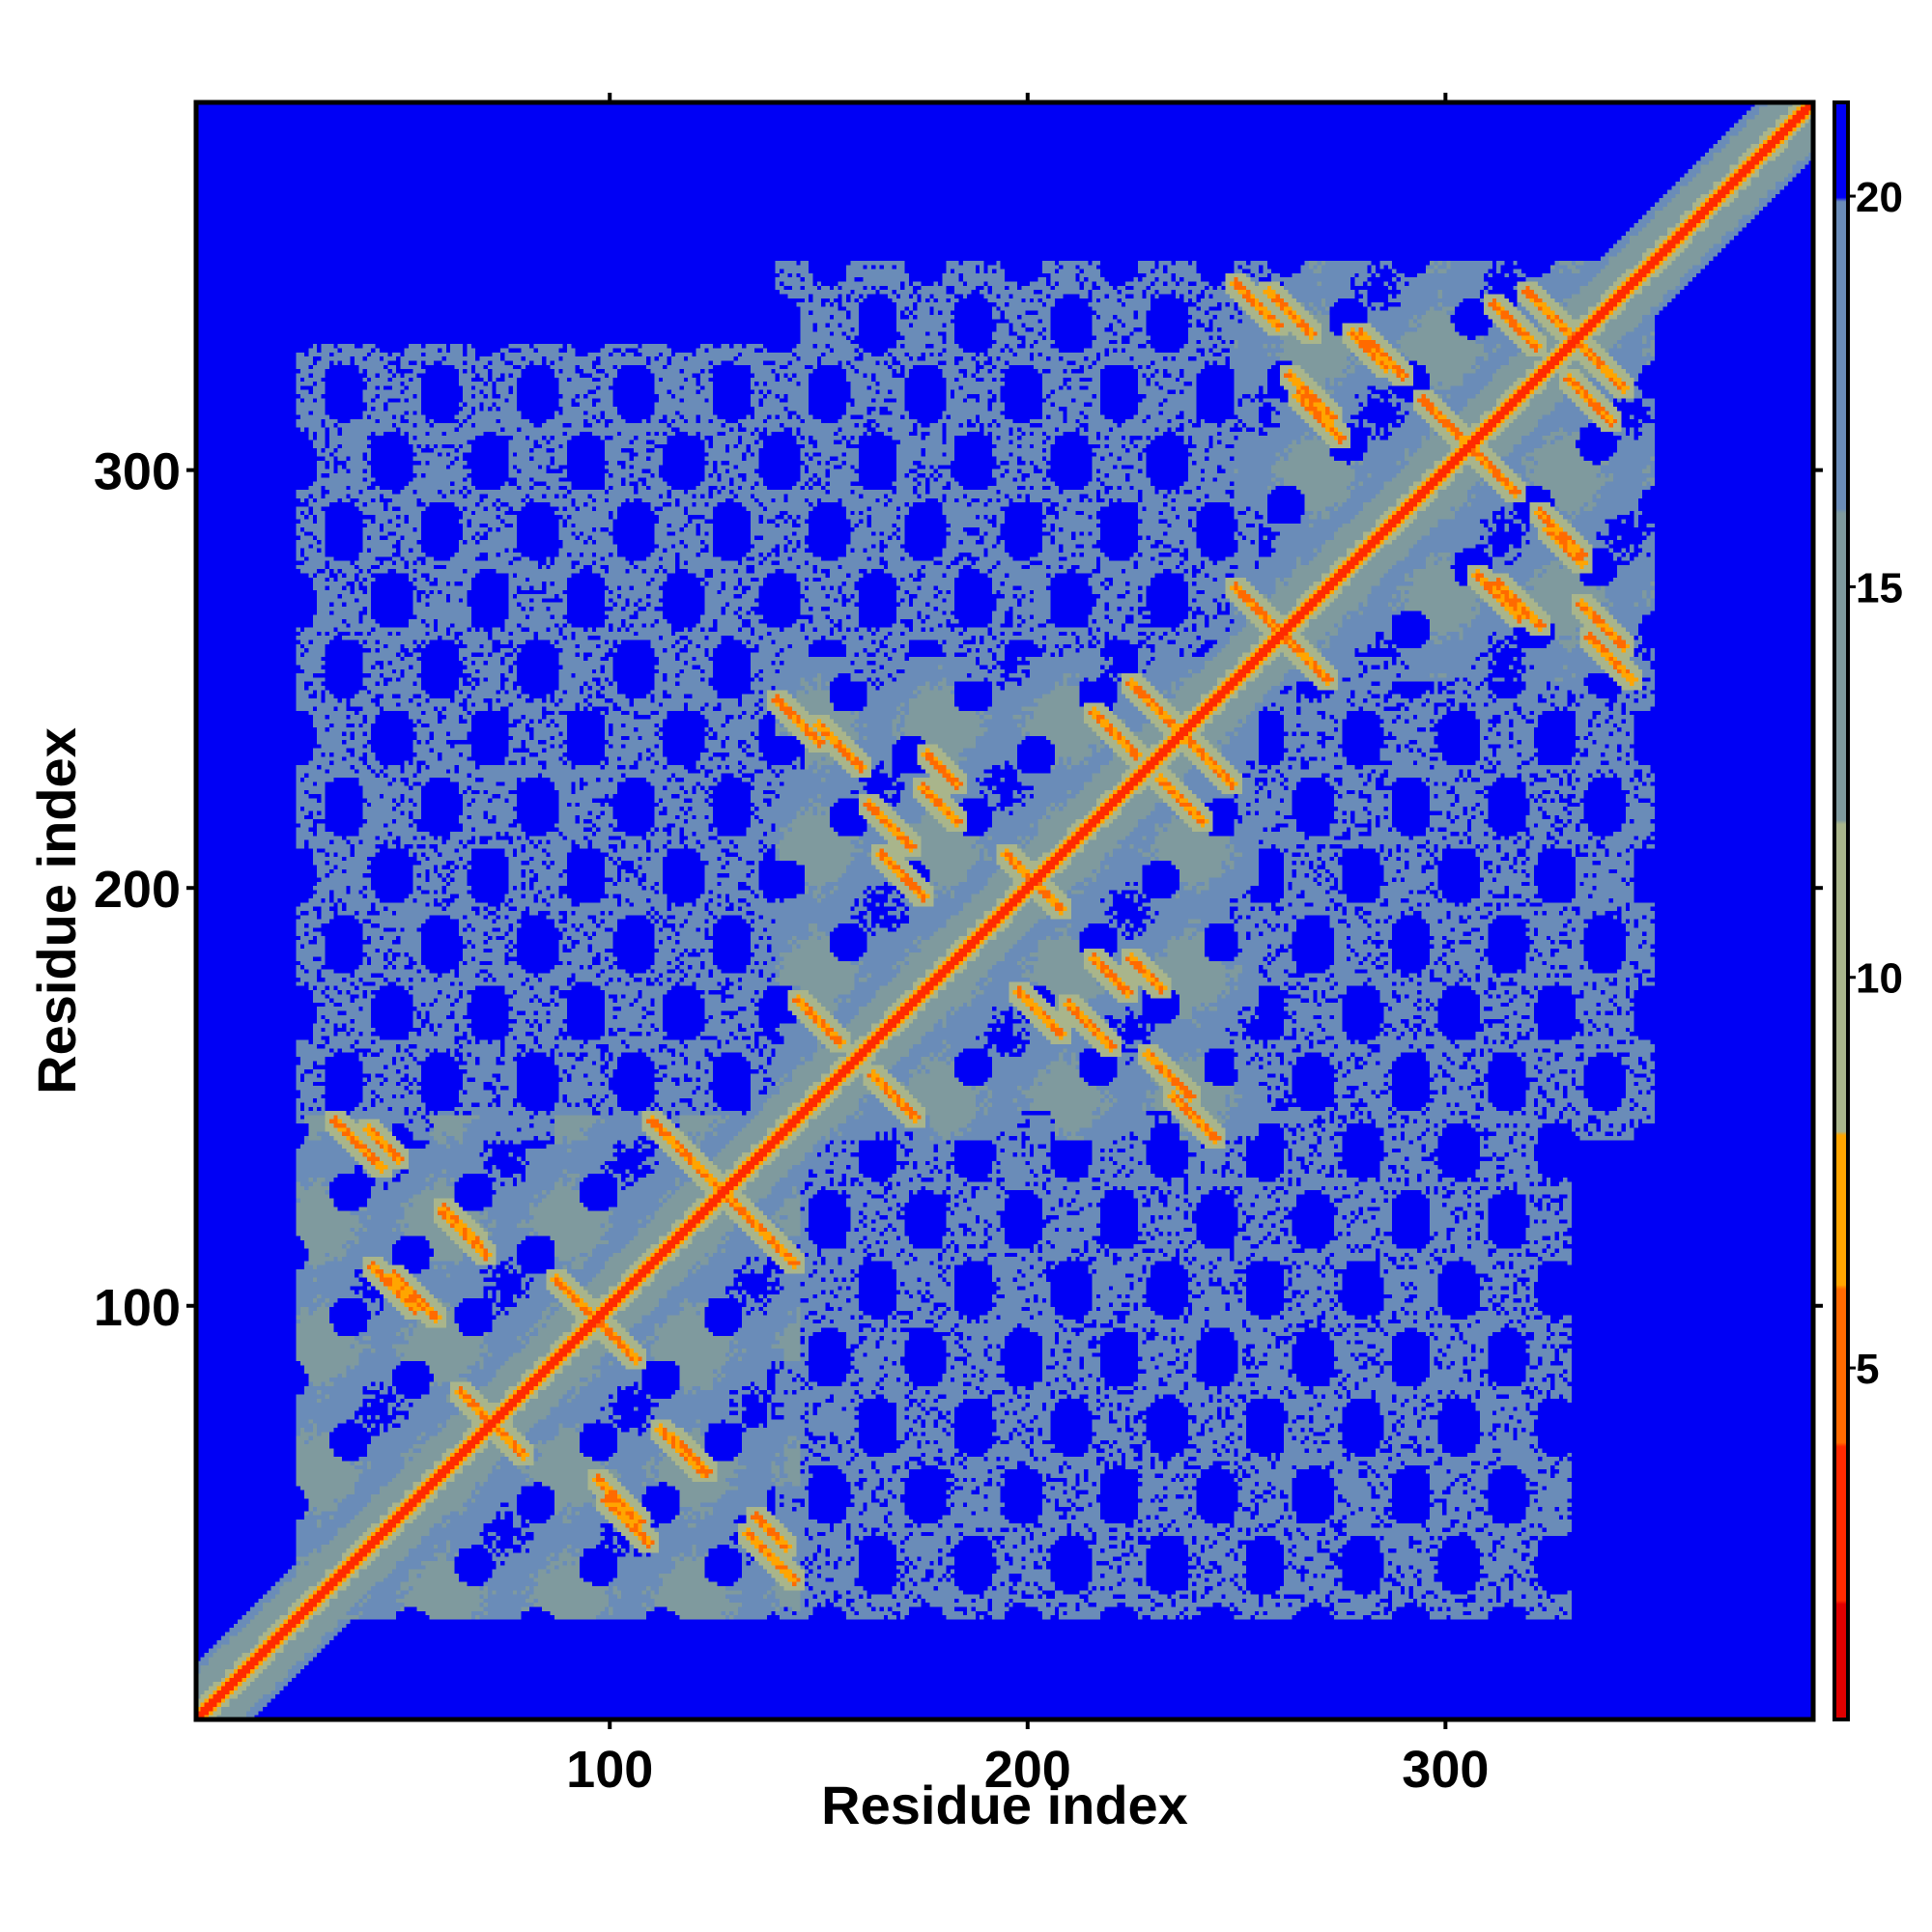  I want to click on y-axis-title: Residue index, so click(56, 910).